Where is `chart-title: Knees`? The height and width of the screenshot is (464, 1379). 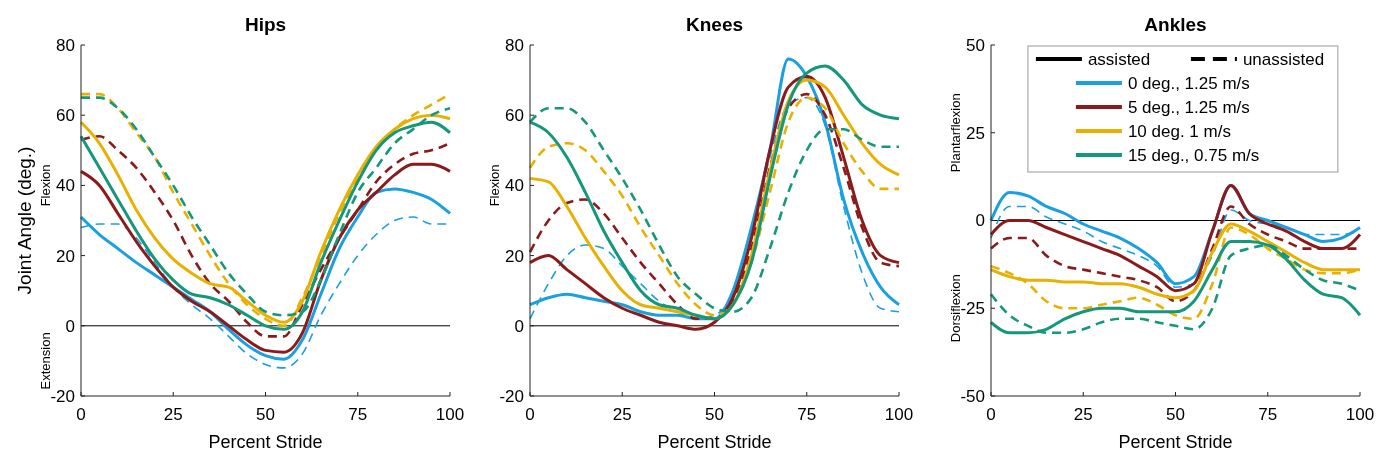 chart-title: Knees is located at coordinates (714, 24).